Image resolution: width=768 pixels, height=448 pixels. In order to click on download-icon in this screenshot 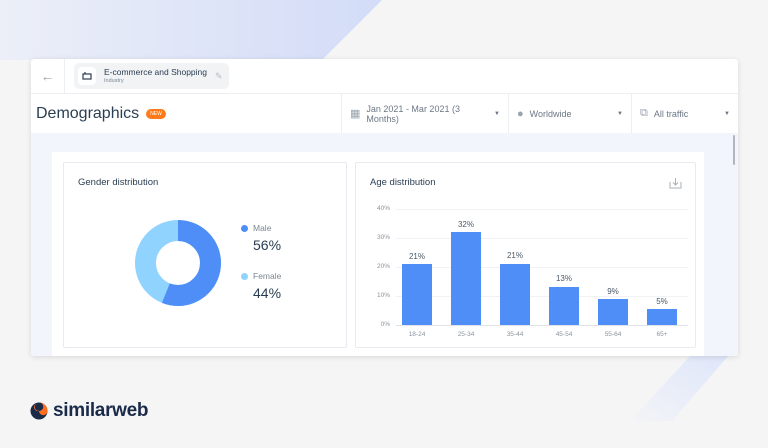, I will do `click(675, 182)`.